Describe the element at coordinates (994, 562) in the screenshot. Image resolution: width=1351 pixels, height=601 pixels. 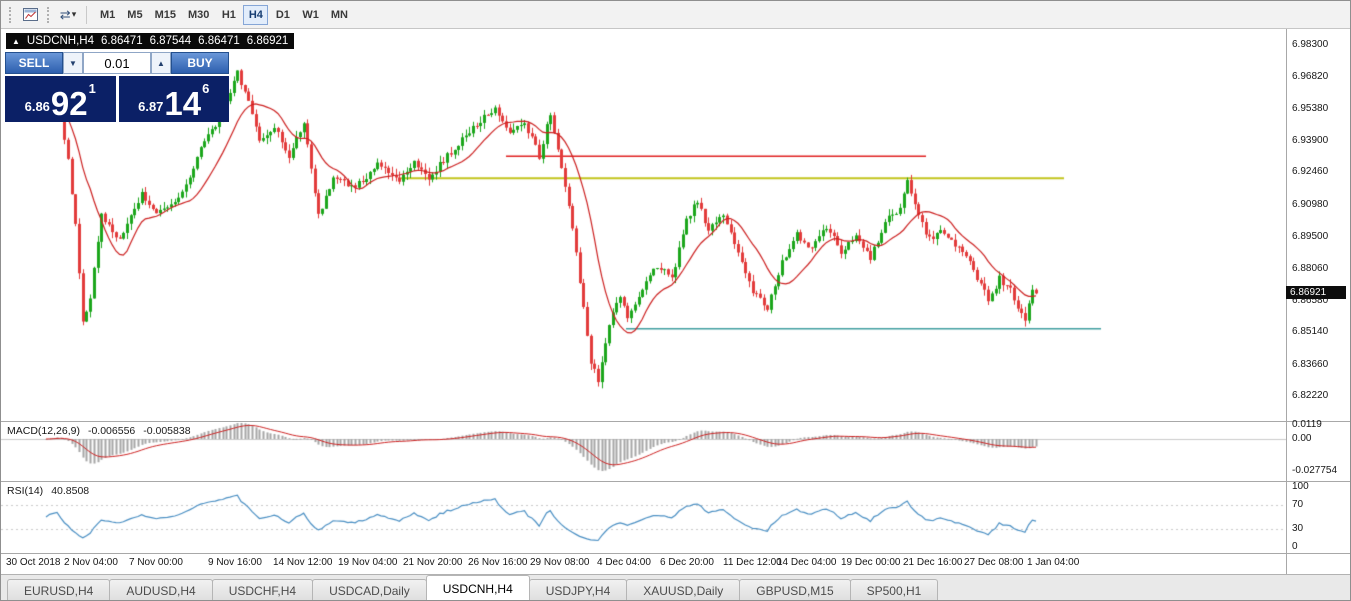
I see `time-axis-label: 27 Dec 08:00` at that location.